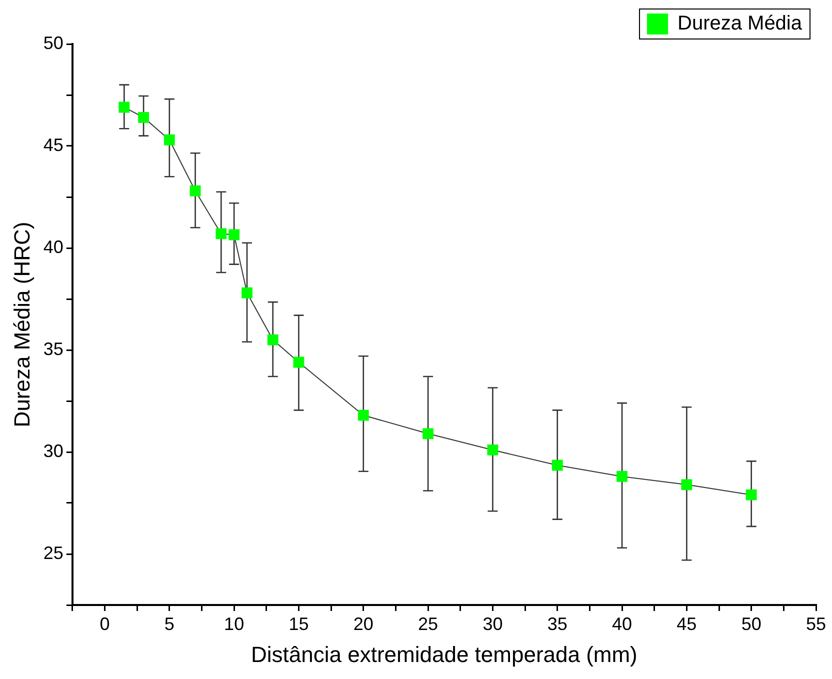 The image size is (832, 679). What do you see at coordinates (444, 654) in the screenshot?
I see `x-axis-title: Distância extremidade temperada (mm)` at bounding box center [444, 654].